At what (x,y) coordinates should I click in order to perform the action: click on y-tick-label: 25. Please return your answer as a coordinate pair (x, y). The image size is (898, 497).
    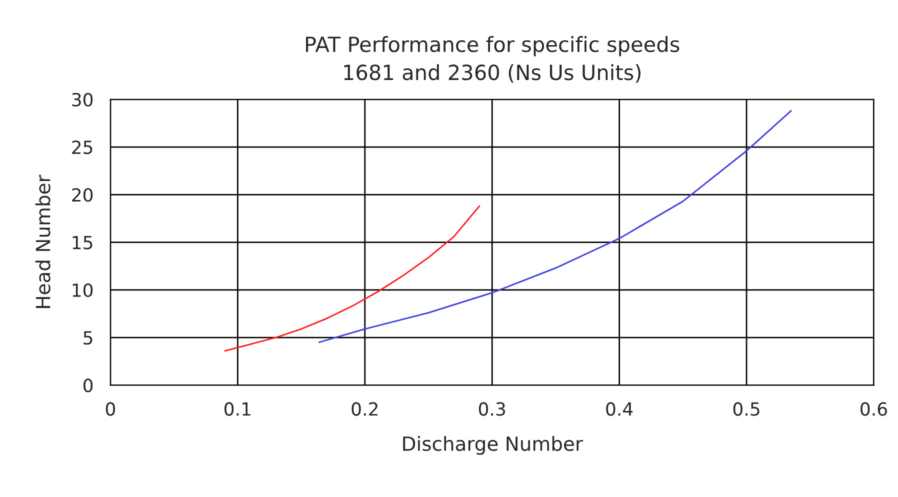
    Looking at the image, I should click on (82, 147).